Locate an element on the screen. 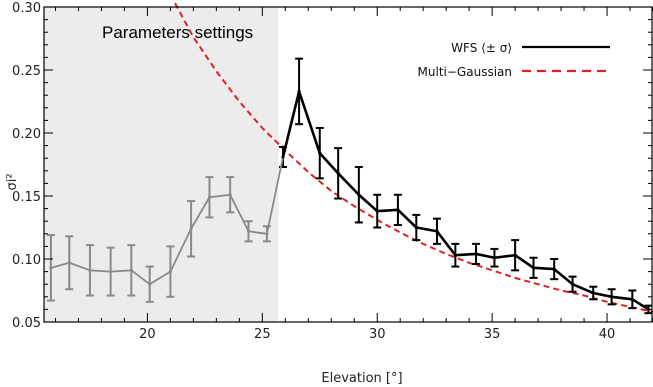 The height and width of the screenshot is (387, 653). y-axis-title: σi² is located at coordinates (12, 181).